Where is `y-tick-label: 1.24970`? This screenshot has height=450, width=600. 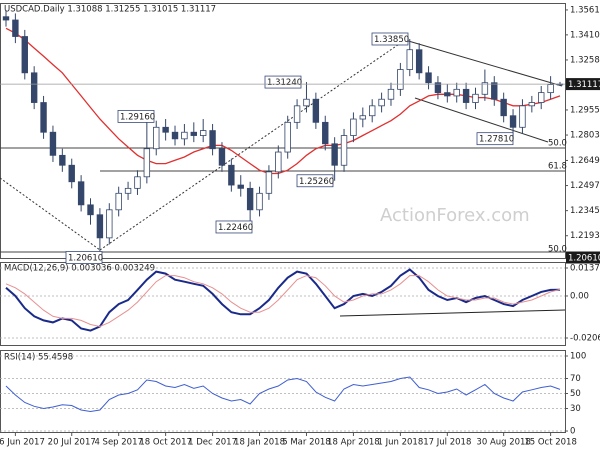 y-tick-label: 1.24970 is located at coordinates (585, 186).